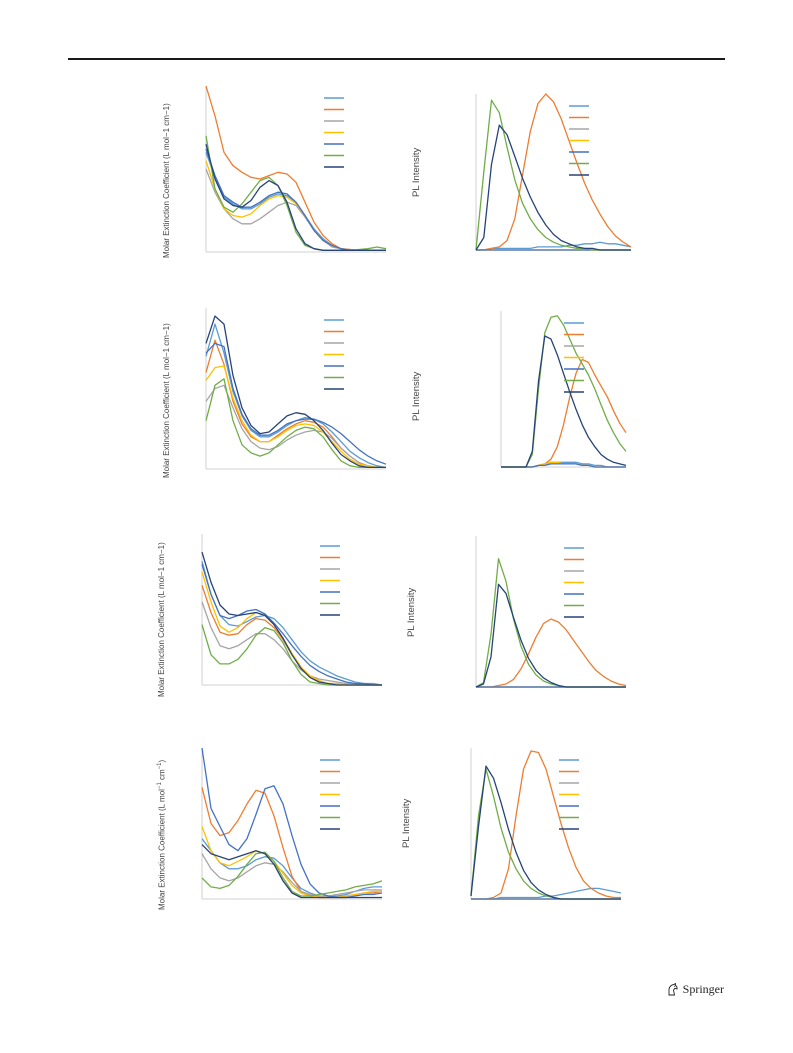 The image size is (793, 1053). I want to click on absorption-ylabel-4-text: Molar Extinction Coefficient (L mol, so click(162, 849).